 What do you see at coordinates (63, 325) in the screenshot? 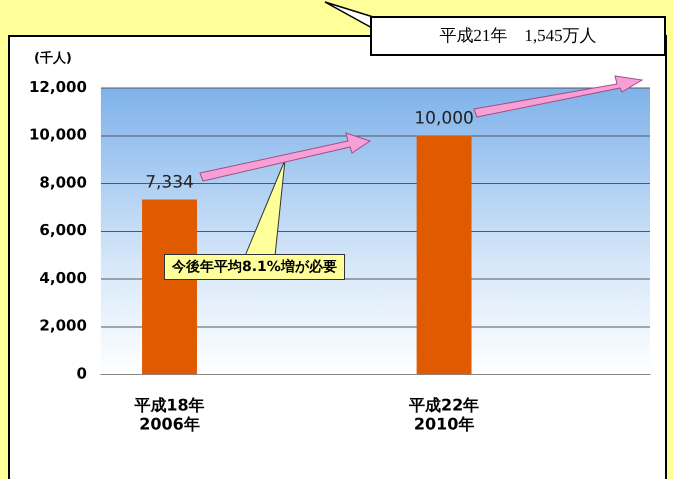
I see `y-tick-label: 2,000` at bounding box center [63, 325].